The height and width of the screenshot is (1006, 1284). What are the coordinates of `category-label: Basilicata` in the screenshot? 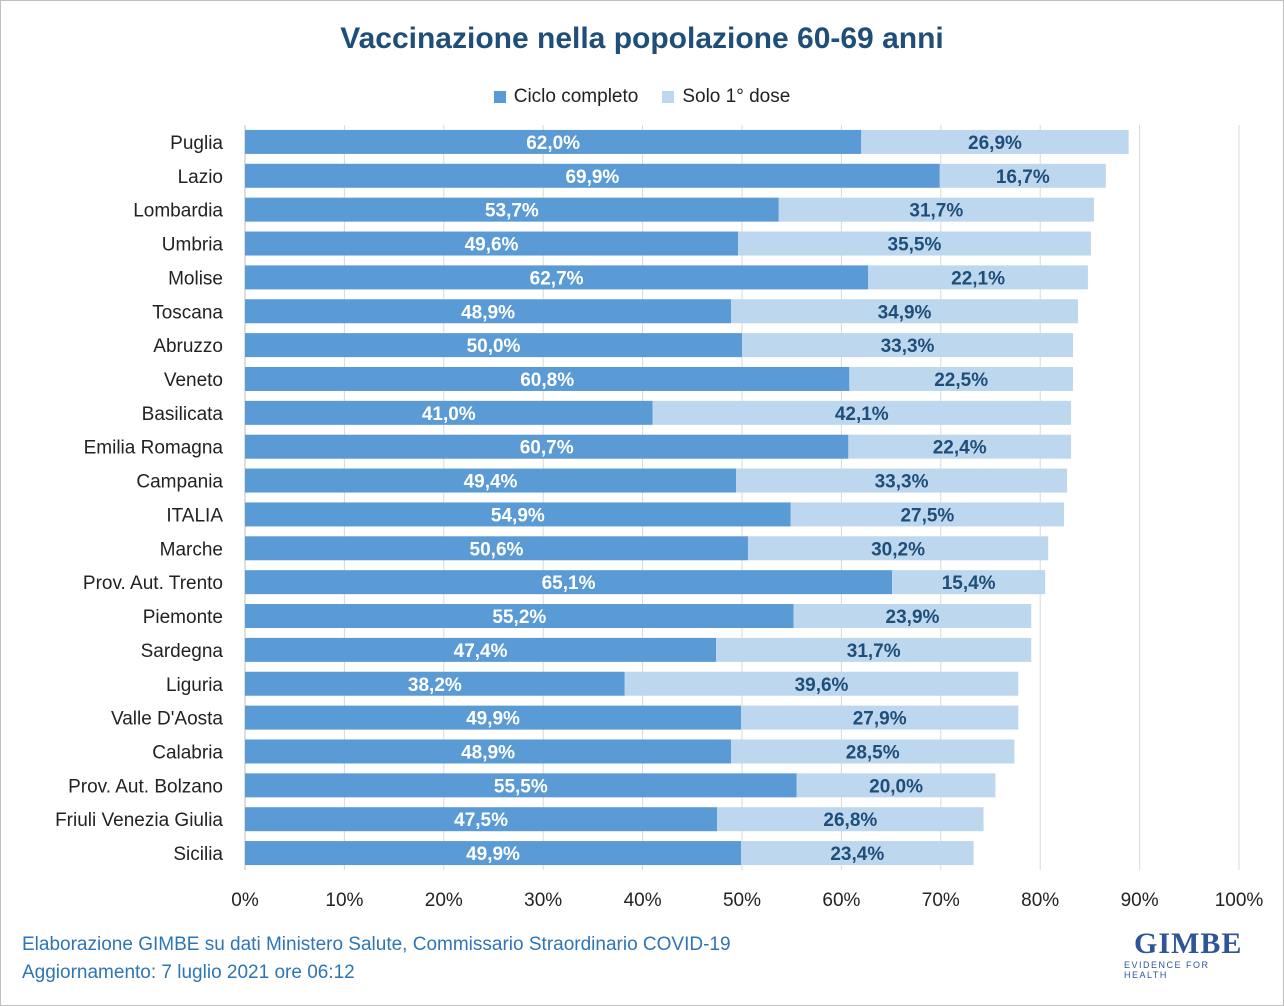 It's located at (183, 414).